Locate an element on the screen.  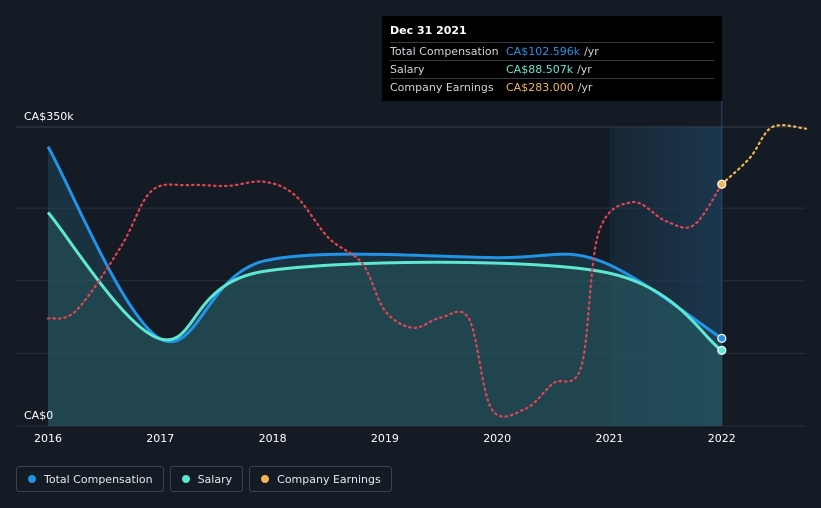
y-tick-label: CA$0 is located at coordinates (38, 415).